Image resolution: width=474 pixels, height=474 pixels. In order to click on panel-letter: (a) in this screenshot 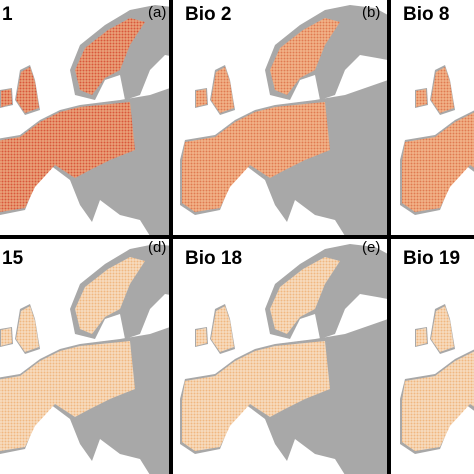, I will do `click(157, 12)`.